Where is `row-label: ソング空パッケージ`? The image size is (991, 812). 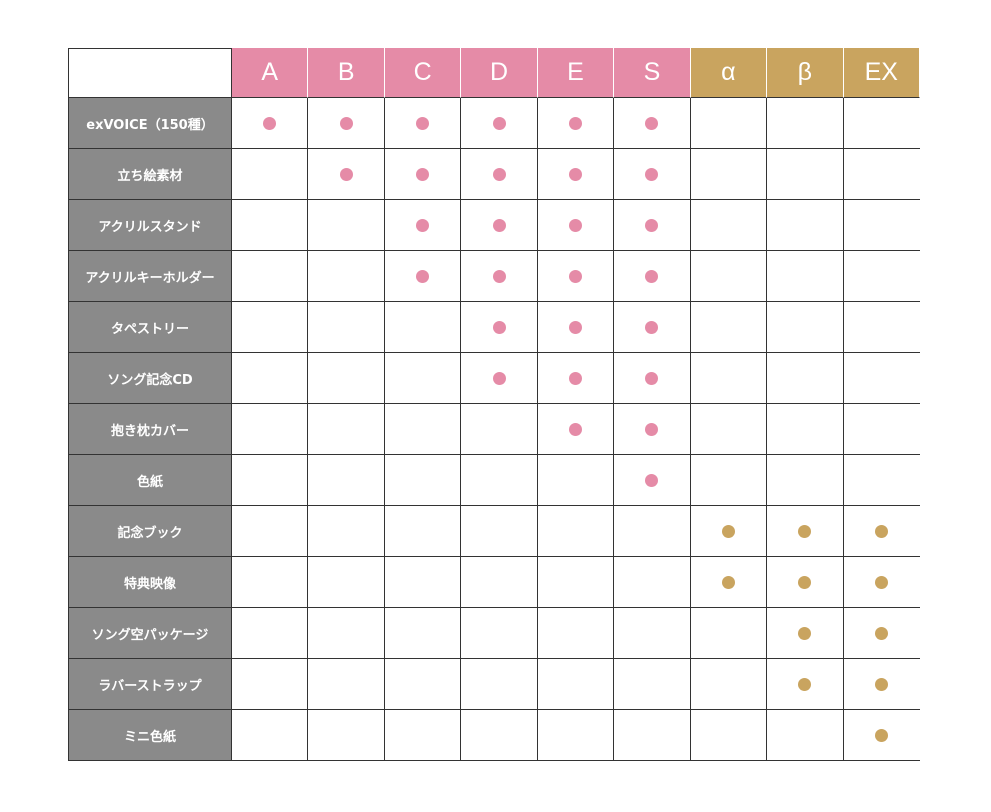 row-label: ソング空パッケージ is located at coordinates (150, 633).